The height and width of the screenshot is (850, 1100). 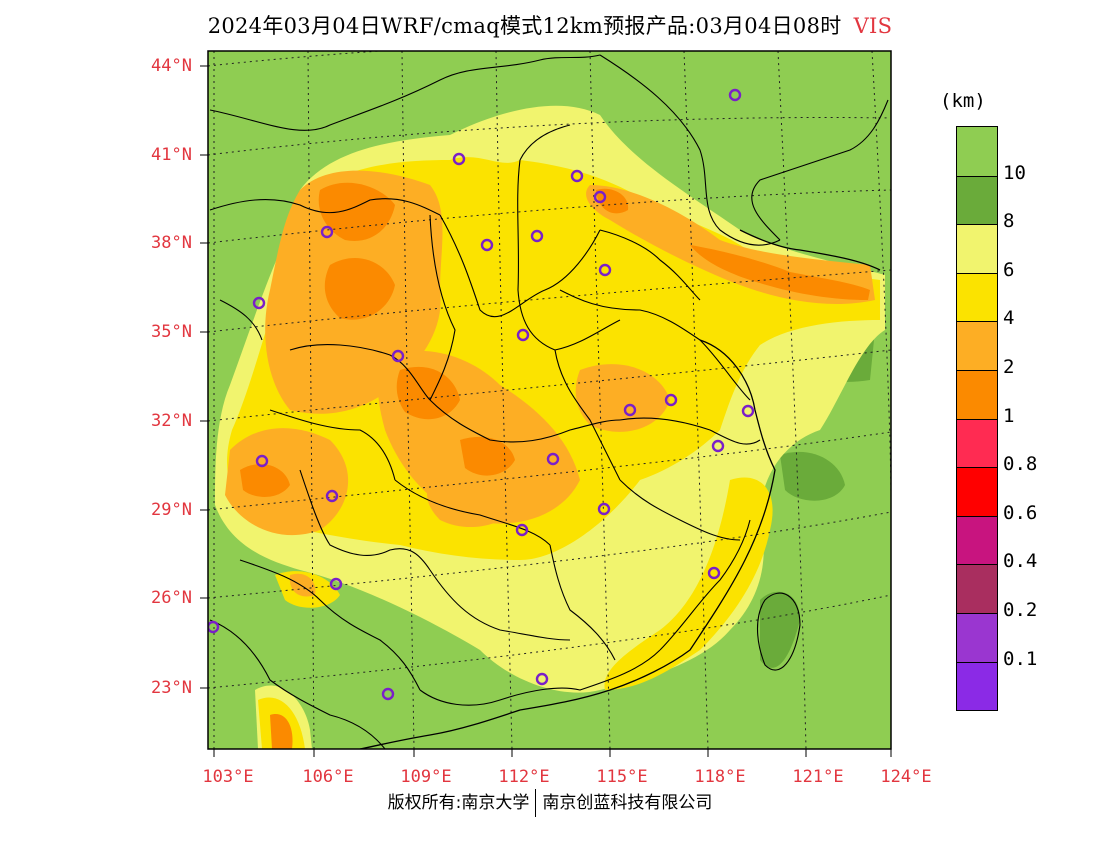 I want to click on vis-4-coast, so click(x=688, y=583).